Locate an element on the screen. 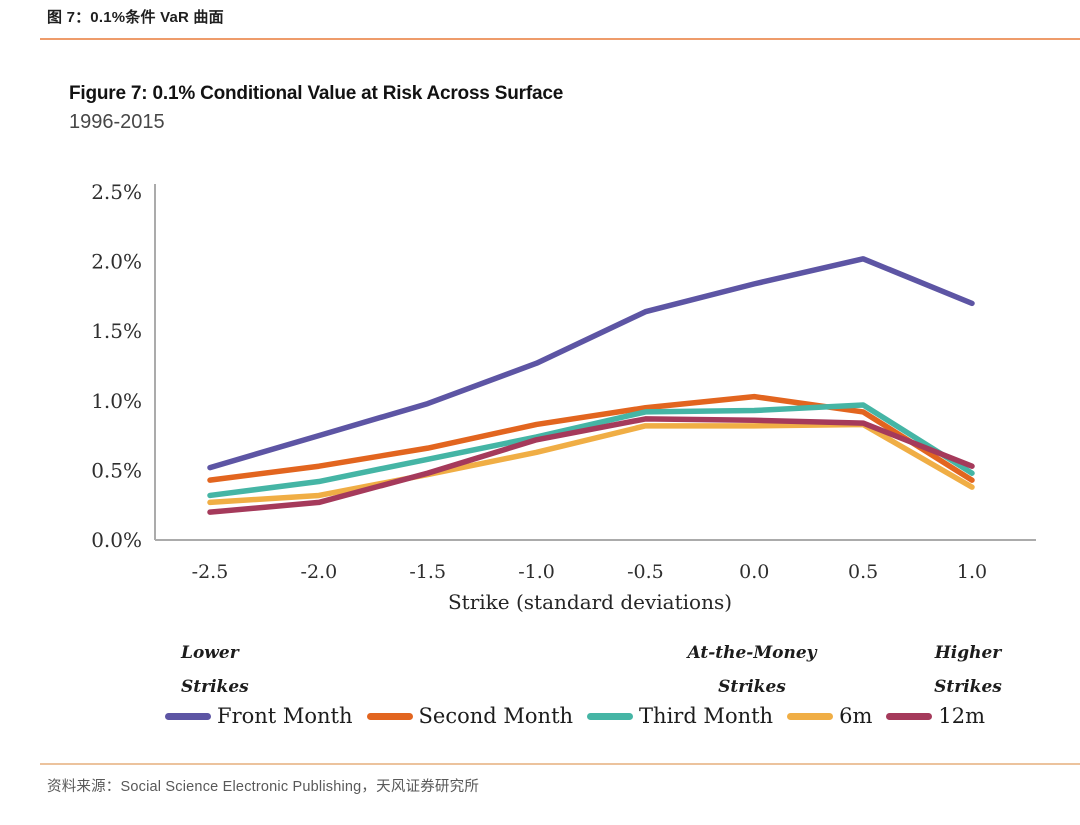 This screenshot has height=825, width=1080. x-tick-label: -1.5 is located at coordinates (427, 572).